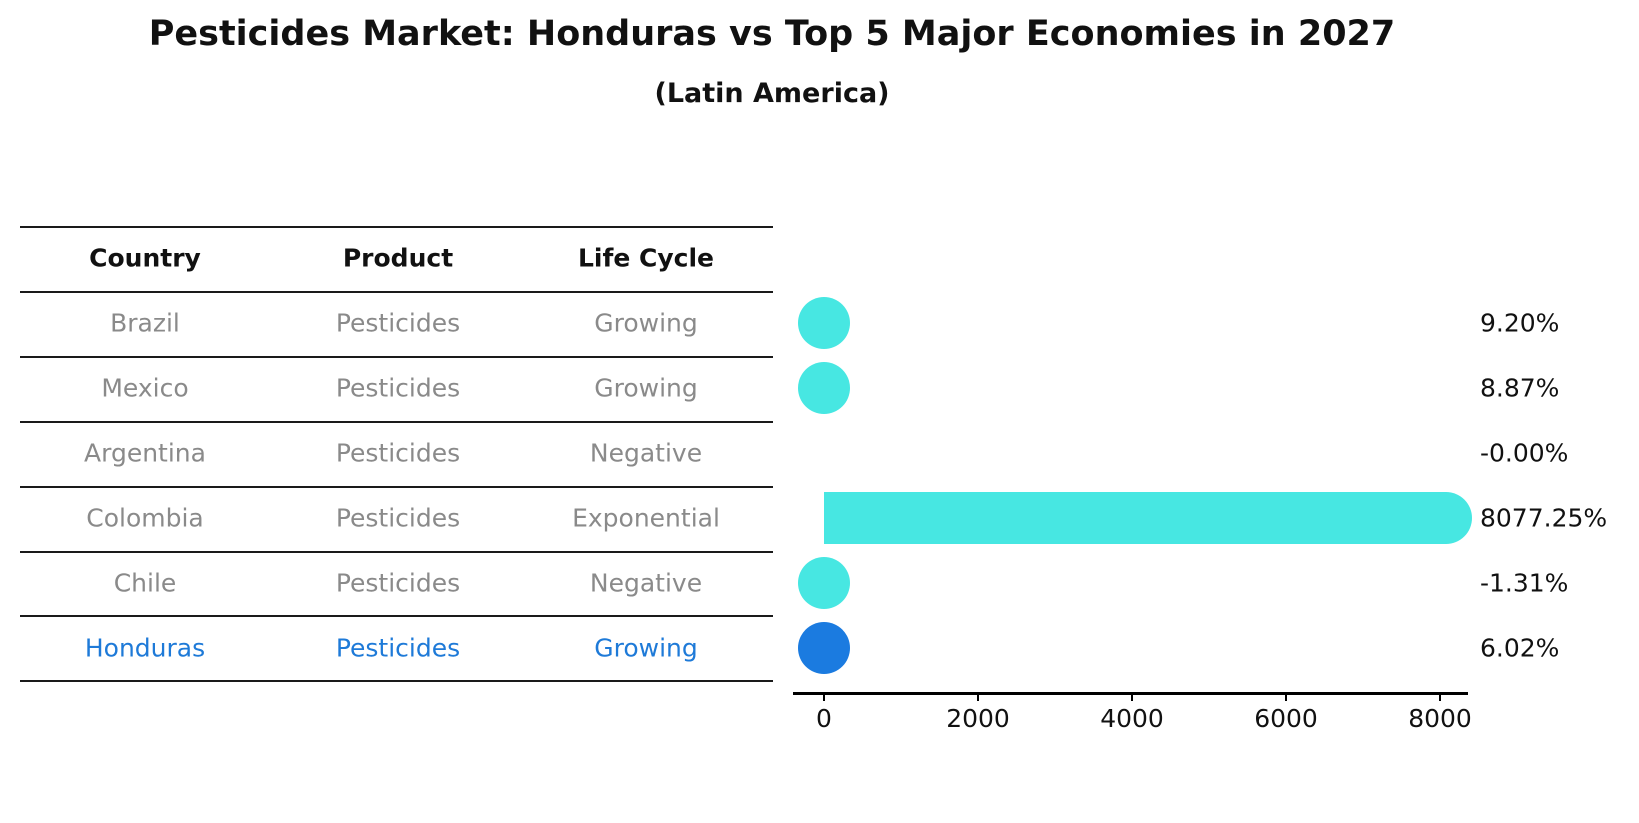 This screenshot has width=1639, height=823. I want to click on x-axis-tick-label: 4000, so click(1132, 718).